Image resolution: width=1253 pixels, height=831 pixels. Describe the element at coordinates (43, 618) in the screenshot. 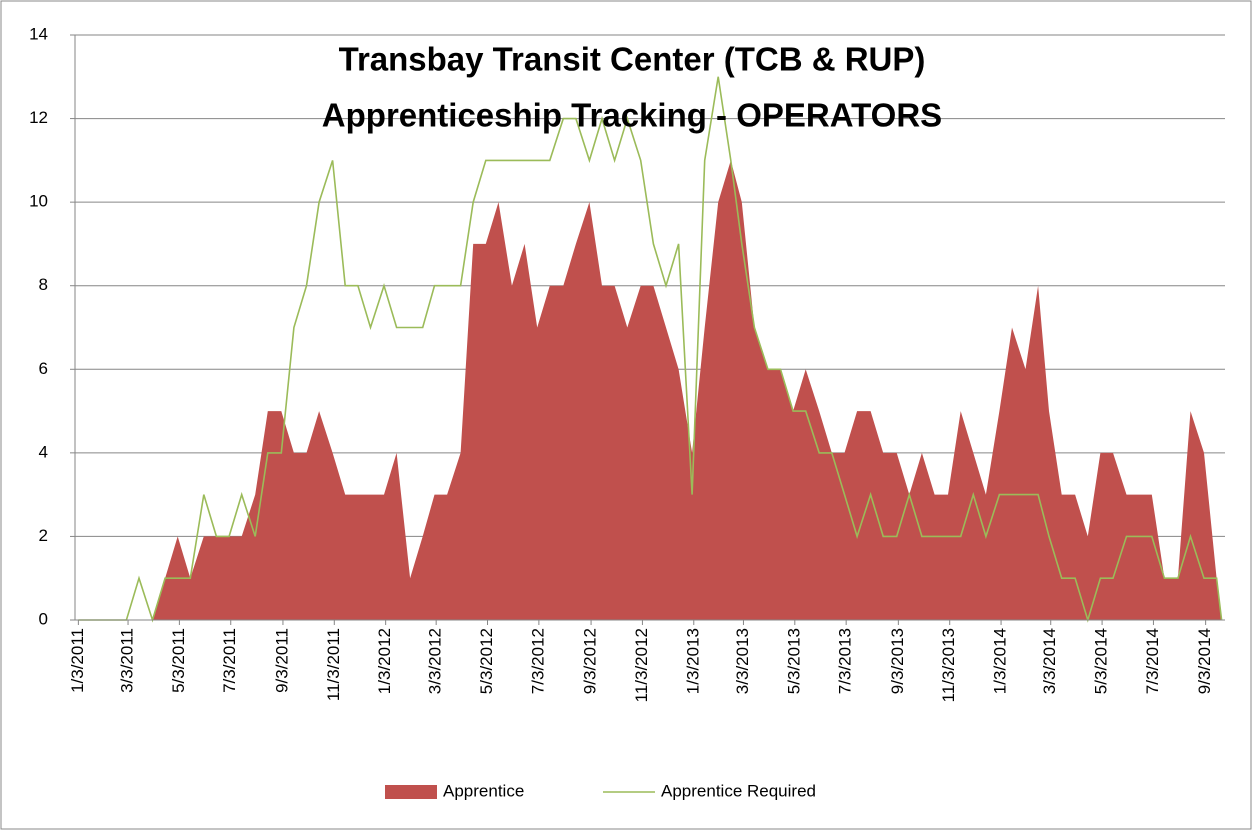

I see `y-tick-label: 0` at that location.